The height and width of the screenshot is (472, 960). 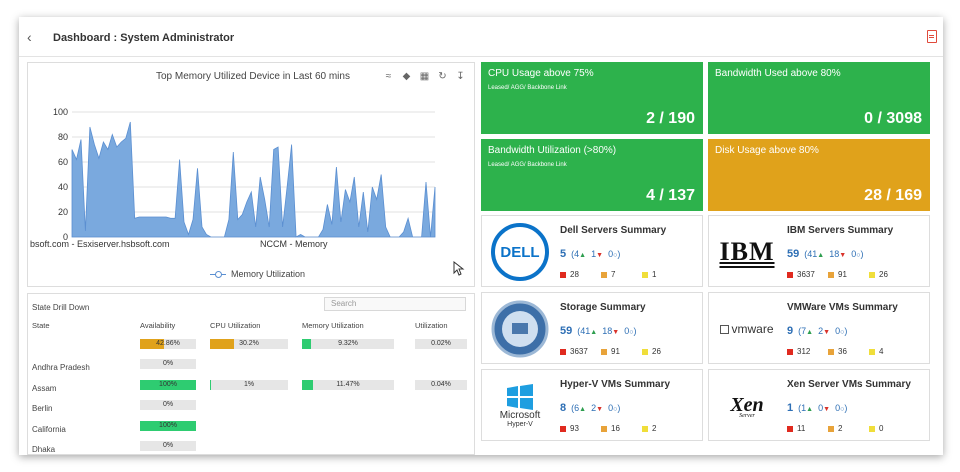 I want to click on utilization-bar: 0.02%, so click(x=441, y=344).